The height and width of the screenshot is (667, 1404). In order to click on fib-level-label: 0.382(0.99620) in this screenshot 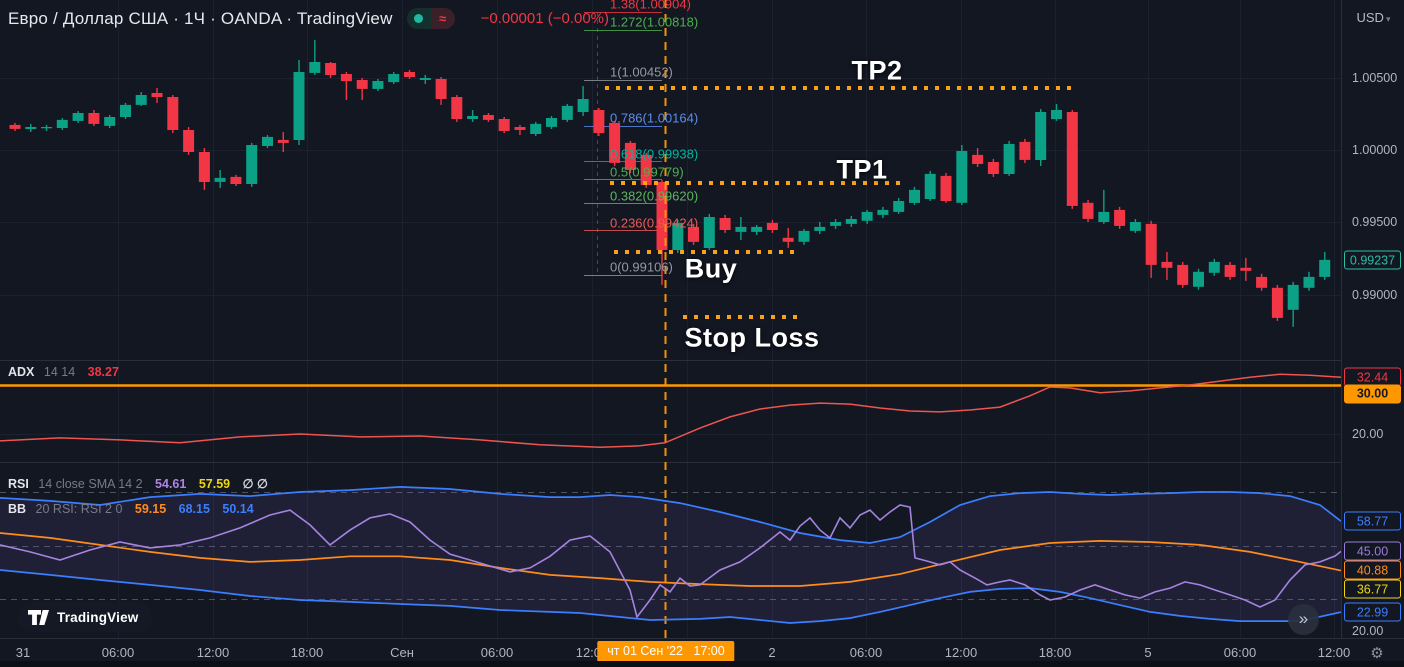, I will do `click(654, 196)`.